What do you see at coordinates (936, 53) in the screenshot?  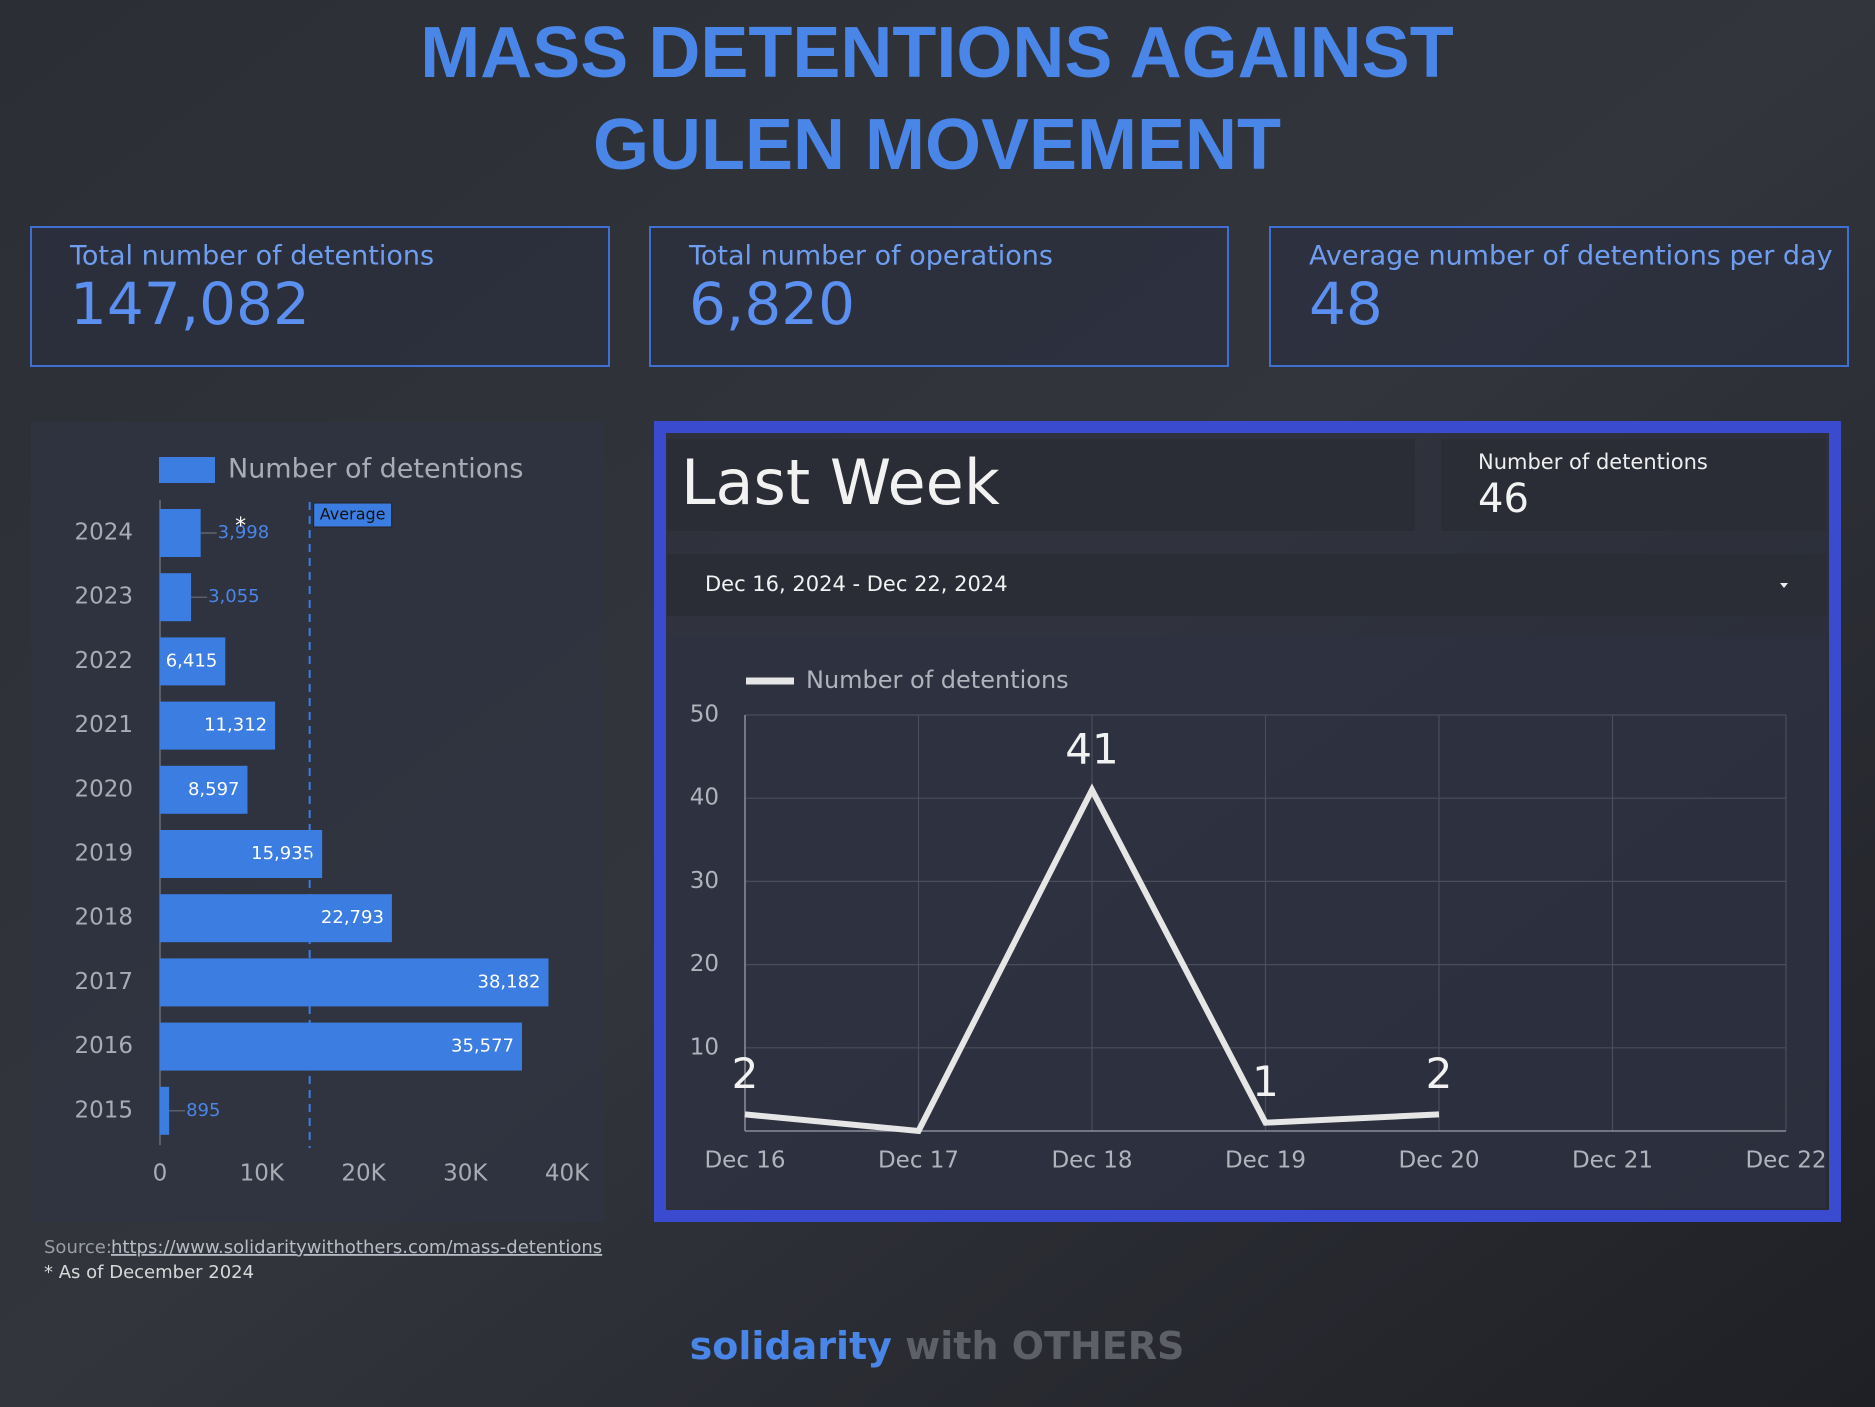 I see `title-line: MASS DETENTIONS AGAINST` at bounding box center [936, 53].